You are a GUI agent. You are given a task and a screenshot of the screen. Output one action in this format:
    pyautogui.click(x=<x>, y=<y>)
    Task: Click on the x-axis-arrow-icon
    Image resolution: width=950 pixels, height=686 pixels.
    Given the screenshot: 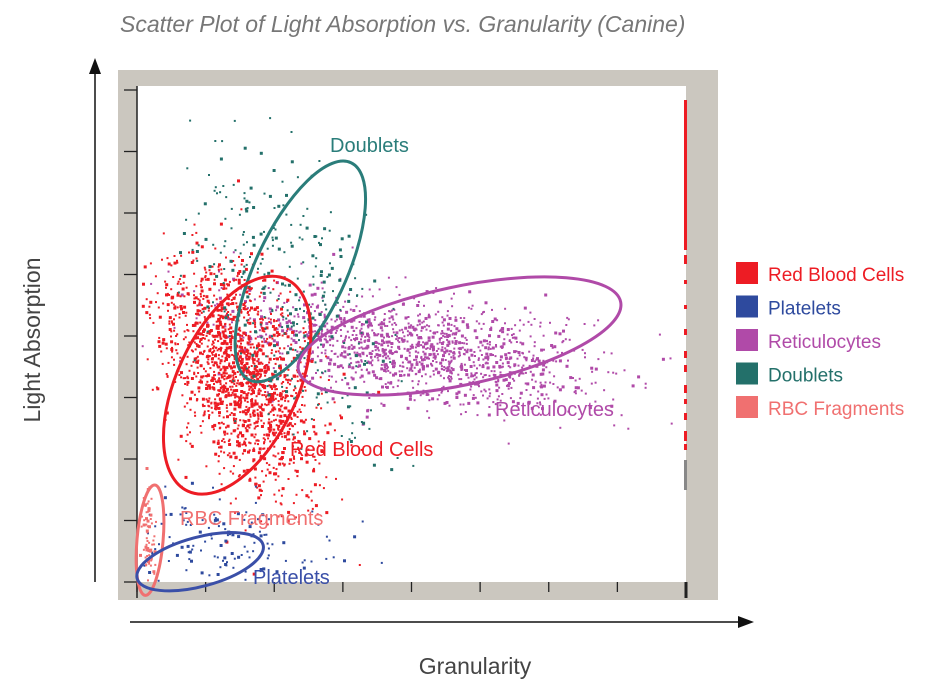 What is the action you would take?
    pyautogui.click(x=746, y=622)
    